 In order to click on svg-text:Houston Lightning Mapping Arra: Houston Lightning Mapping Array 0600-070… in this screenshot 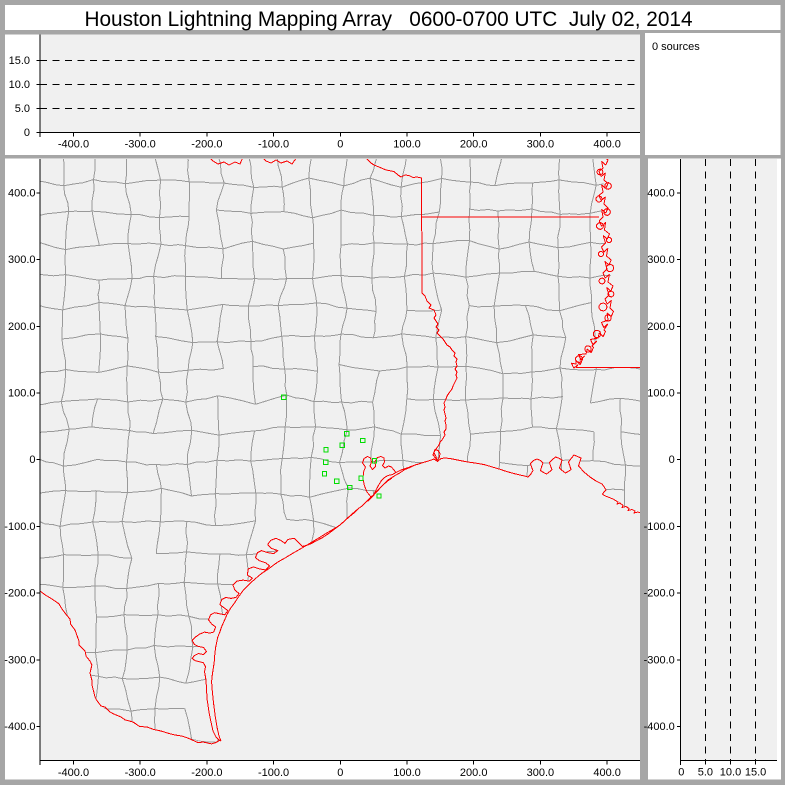, I will do `click(388, 19)`.